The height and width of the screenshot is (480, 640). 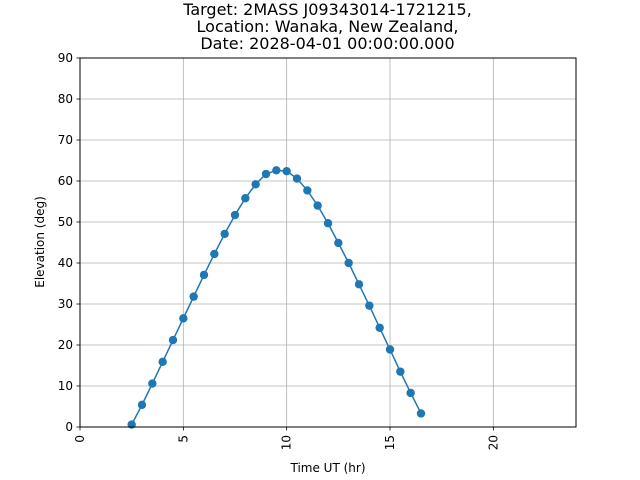 What do you see at coordinates (327, 43) in the screenshot?
I see `chart-title-line-3: Date: 2028-04-01 00:00:00.000` at bounding box center [327, 43].